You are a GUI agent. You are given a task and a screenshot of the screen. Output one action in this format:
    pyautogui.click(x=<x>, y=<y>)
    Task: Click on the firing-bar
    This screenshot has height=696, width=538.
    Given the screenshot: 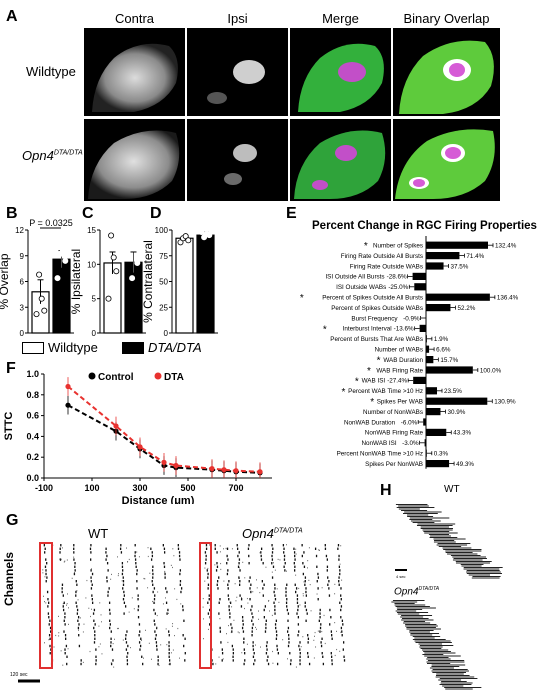 What is the action you would take?
    pyautogui.click(x=422, y=328)
    